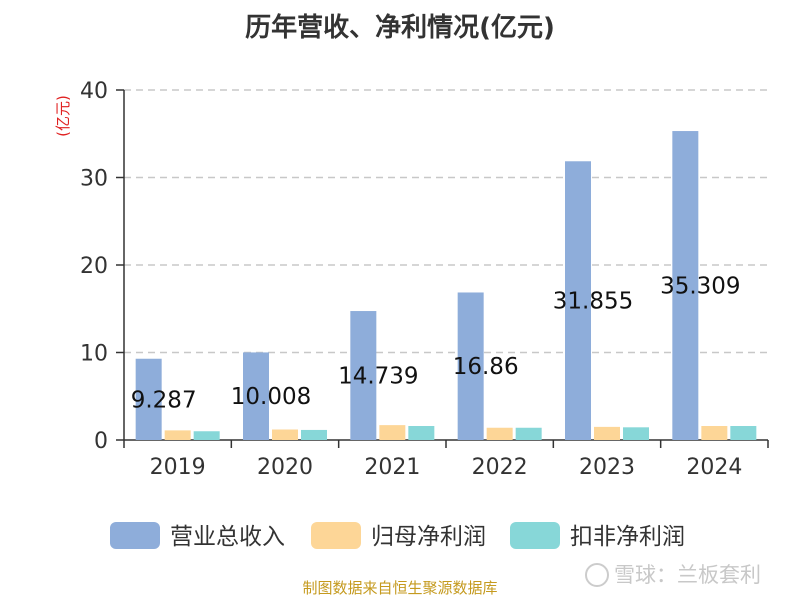  What do you see at coordinates (400, 27) in the screenshot?
I see `chart-title: 历年营收、净利情况(亿元)` at bounding box center [400, 27].